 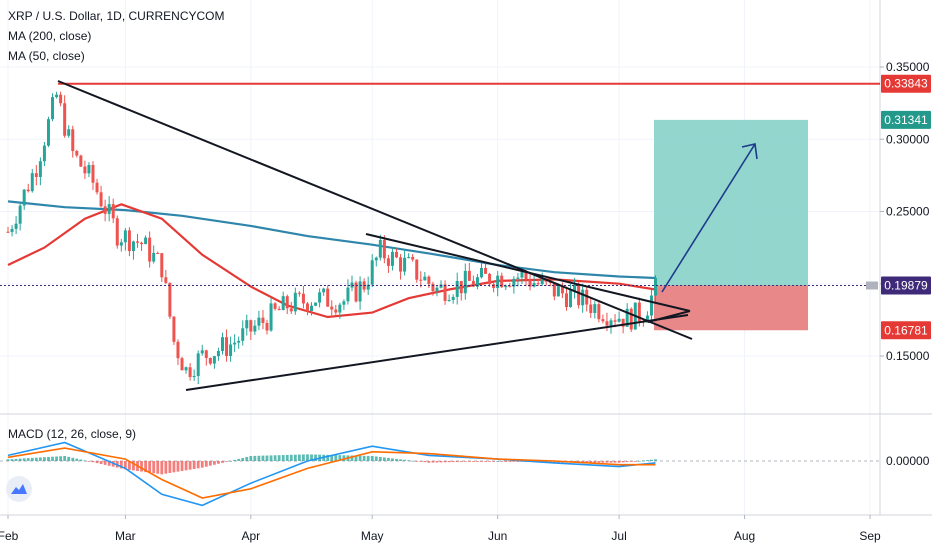 I want to click on ma200-line, so click(x=331, y=240).